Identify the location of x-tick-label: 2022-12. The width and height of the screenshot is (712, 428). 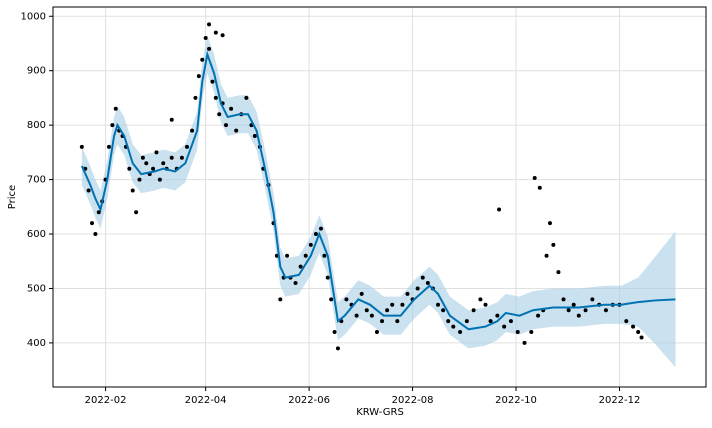
(620, 400).